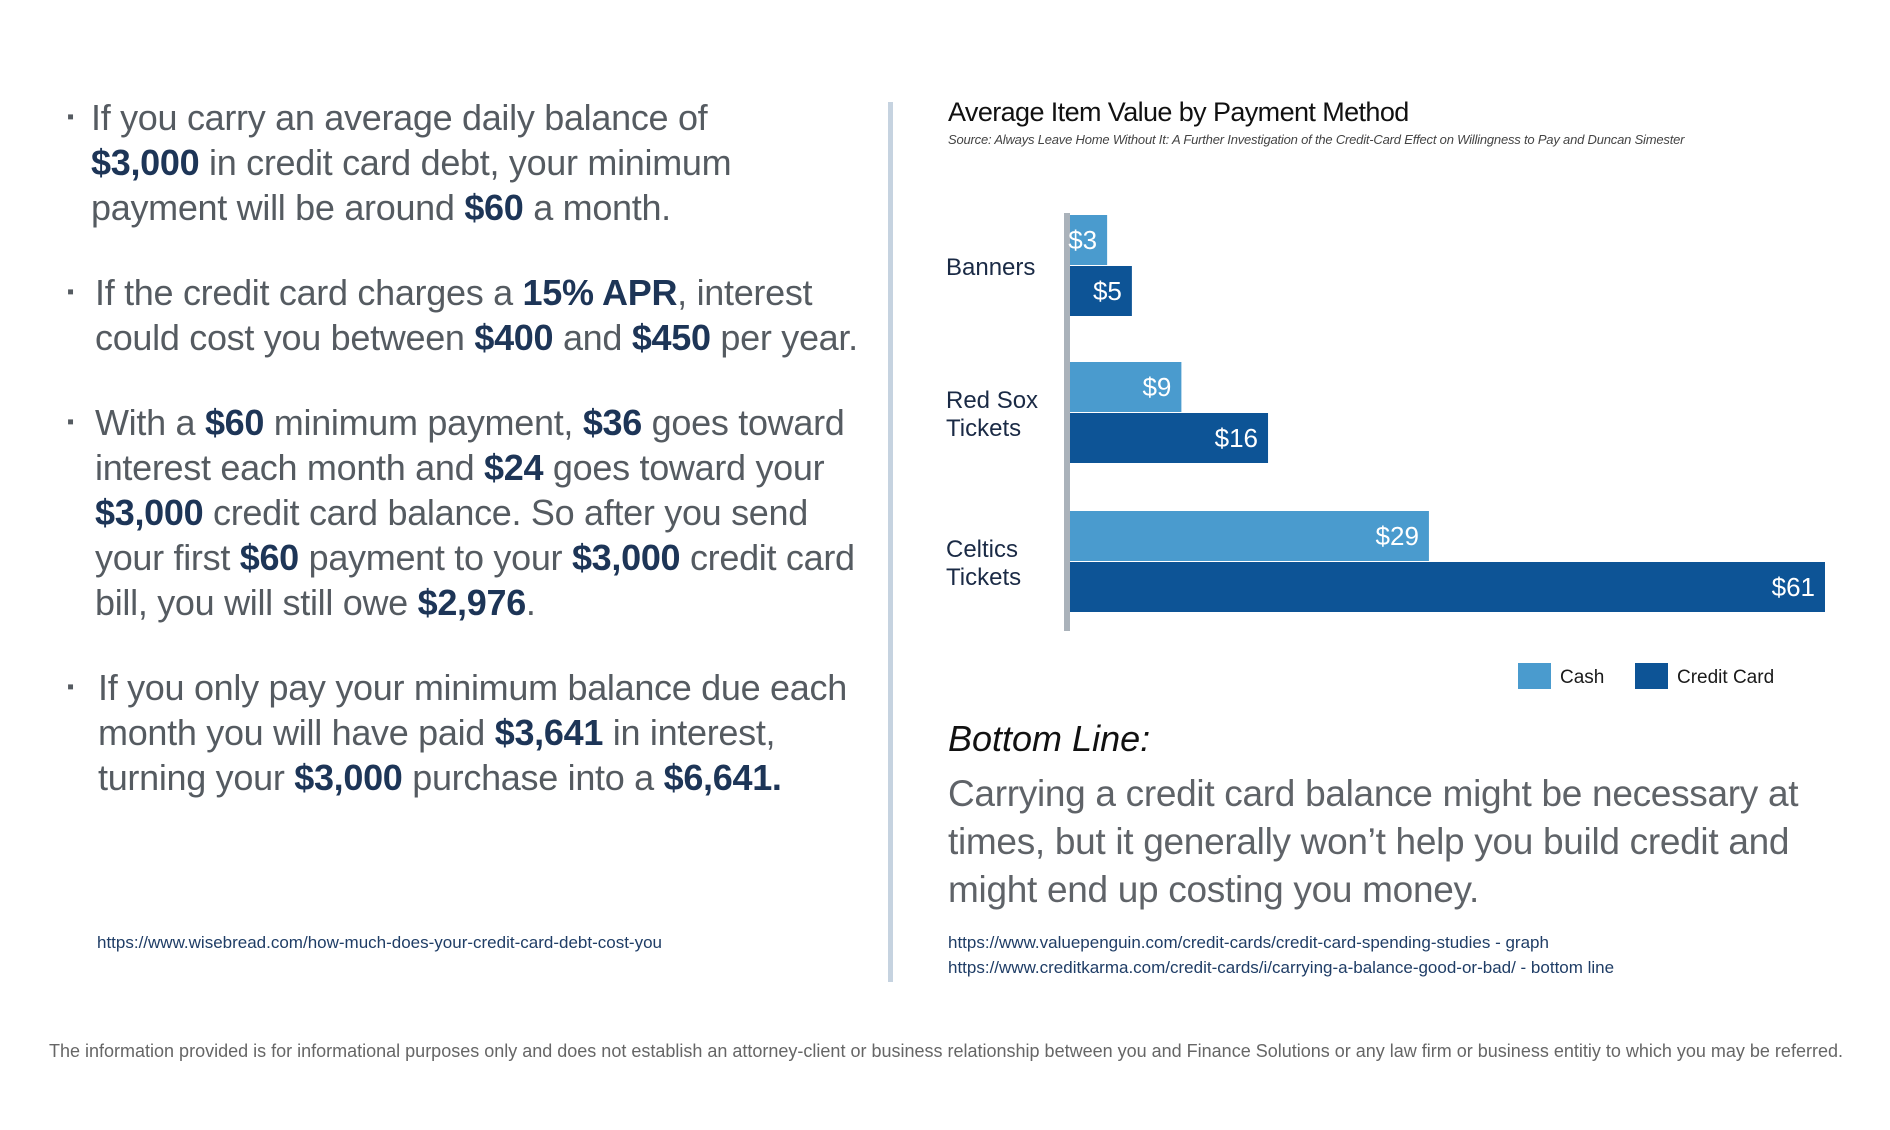 This screenshot has height=1130, width=1890. What do you see at coordinates (890, 542) in the screenshot?
I see `column-divider` at bounding box center [890, 542].